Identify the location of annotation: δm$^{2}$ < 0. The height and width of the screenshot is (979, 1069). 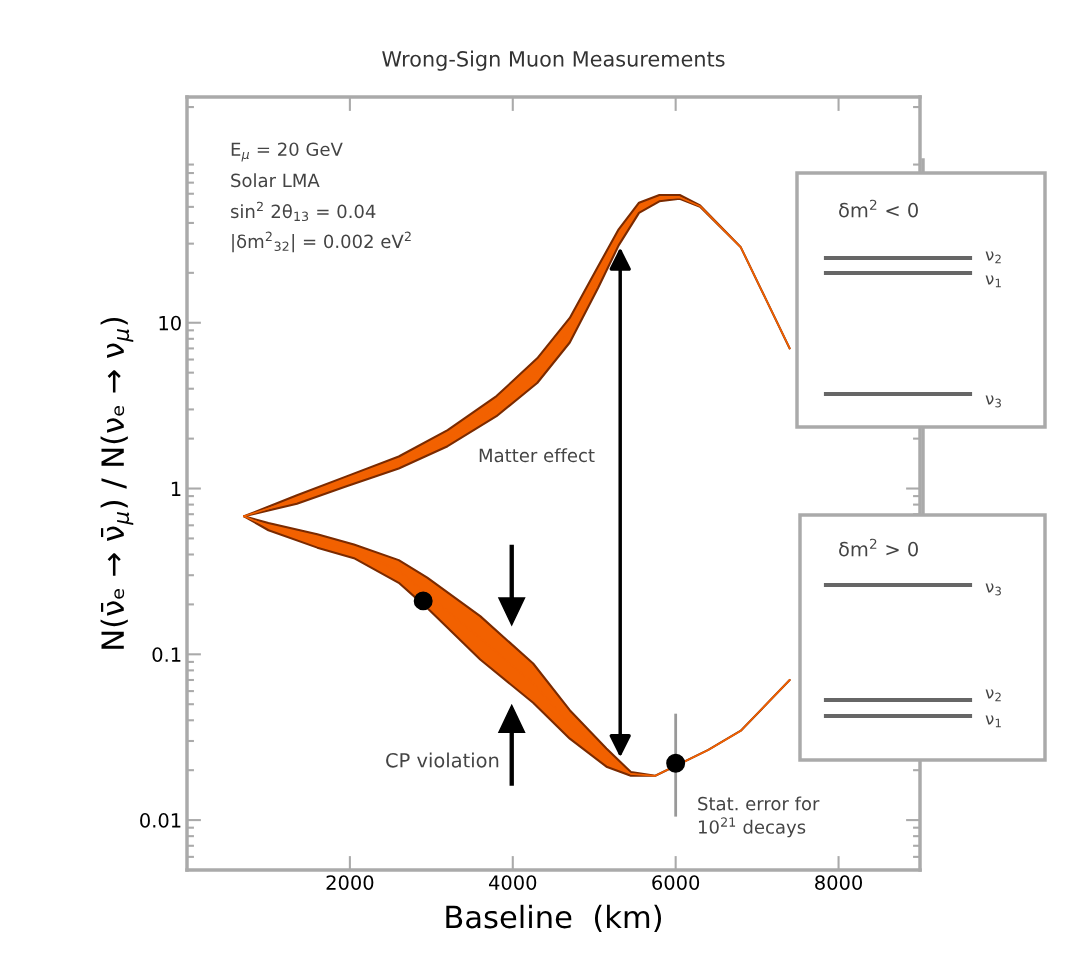
(878, 208).